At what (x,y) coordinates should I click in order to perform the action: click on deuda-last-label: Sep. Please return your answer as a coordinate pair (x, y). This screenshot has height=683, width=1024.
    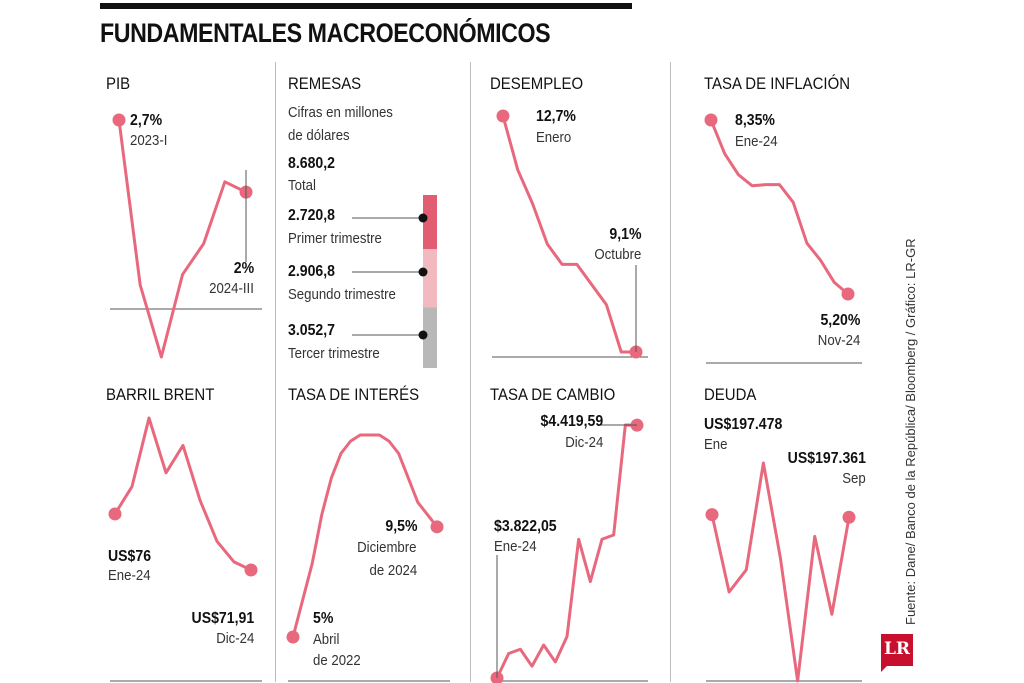
    Looking at the image, I should click on (854, 478).